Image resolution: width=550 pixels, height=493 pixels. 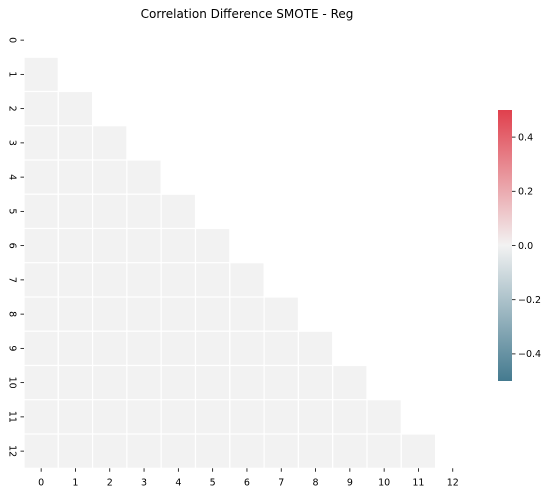 What do you see at coordinates (212, 382) in the screenshot?
I see `heatmap-cell-r10-c5` at bounding box center [212, 382].